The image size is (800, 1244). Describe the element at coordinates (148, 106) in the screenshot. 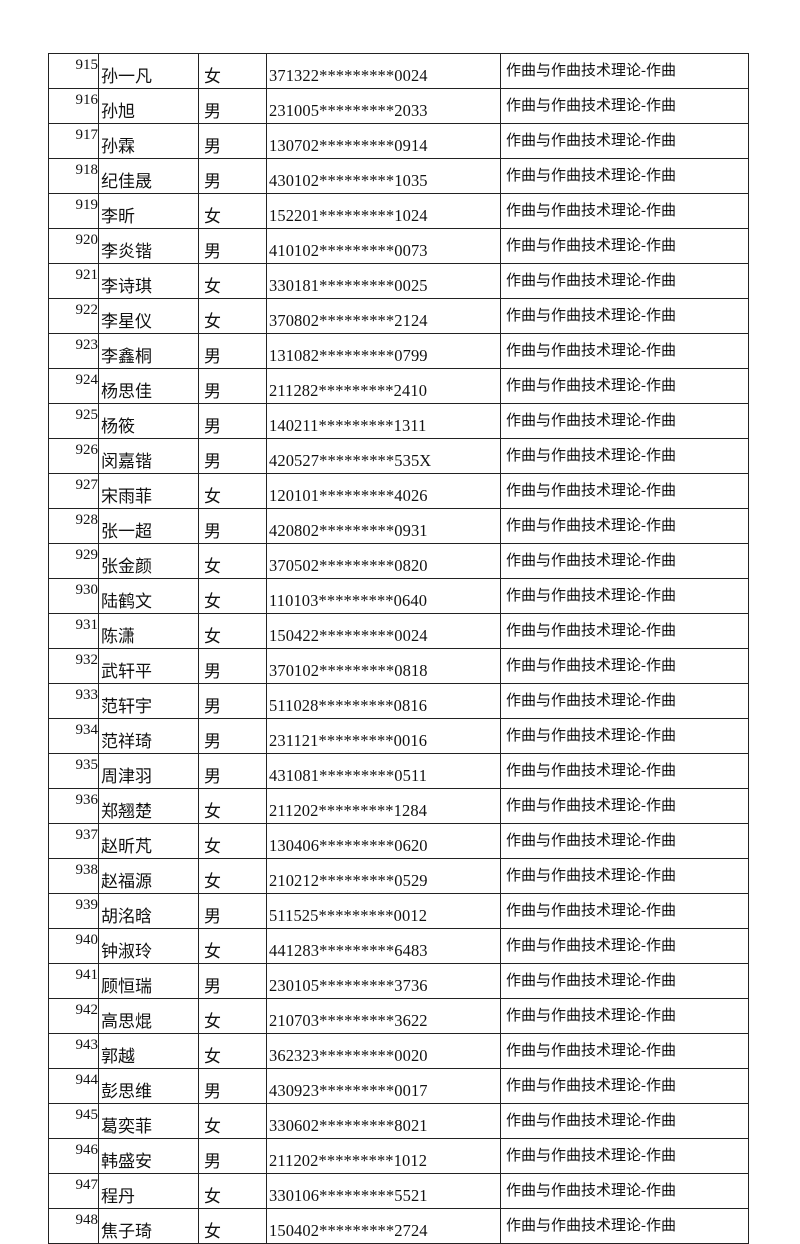

I see `name-cell: 孙旭` at that location.